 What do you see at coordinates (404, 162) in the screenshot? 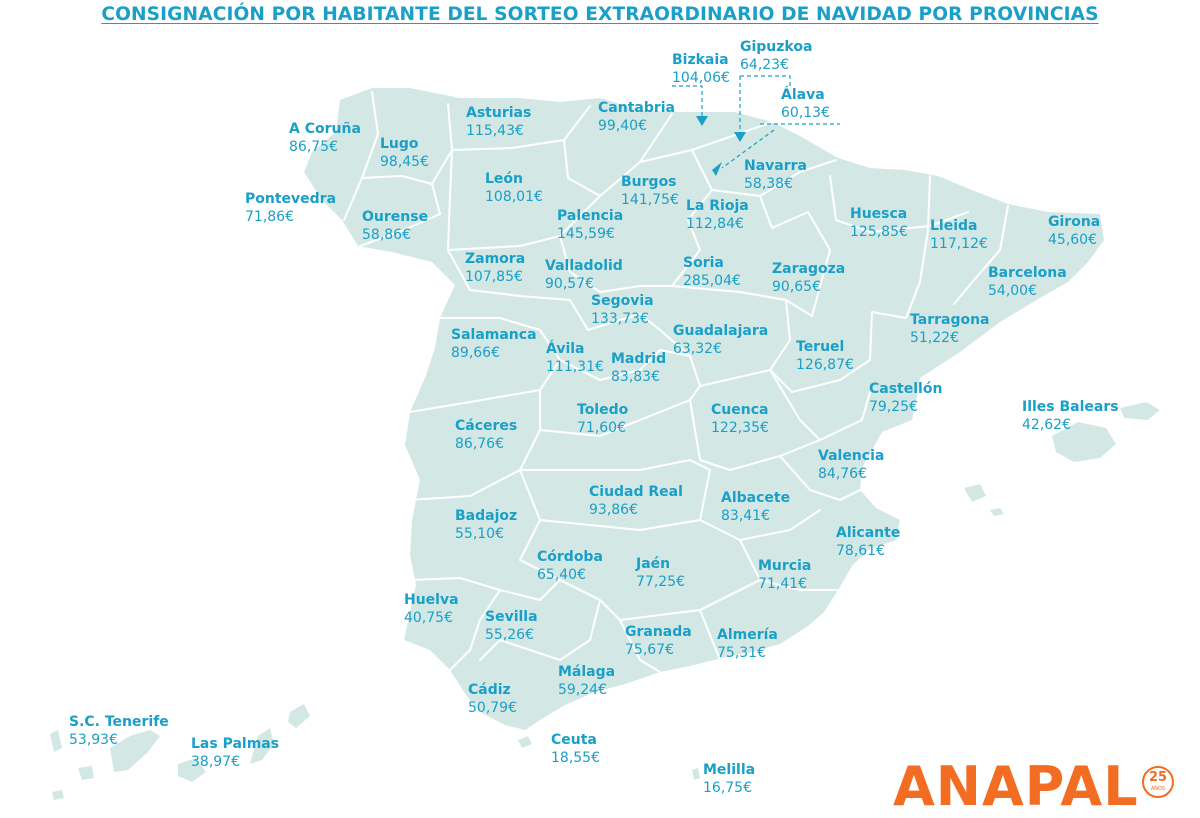
I see `province-value: 98,45€` at bounding box center [404, 162].